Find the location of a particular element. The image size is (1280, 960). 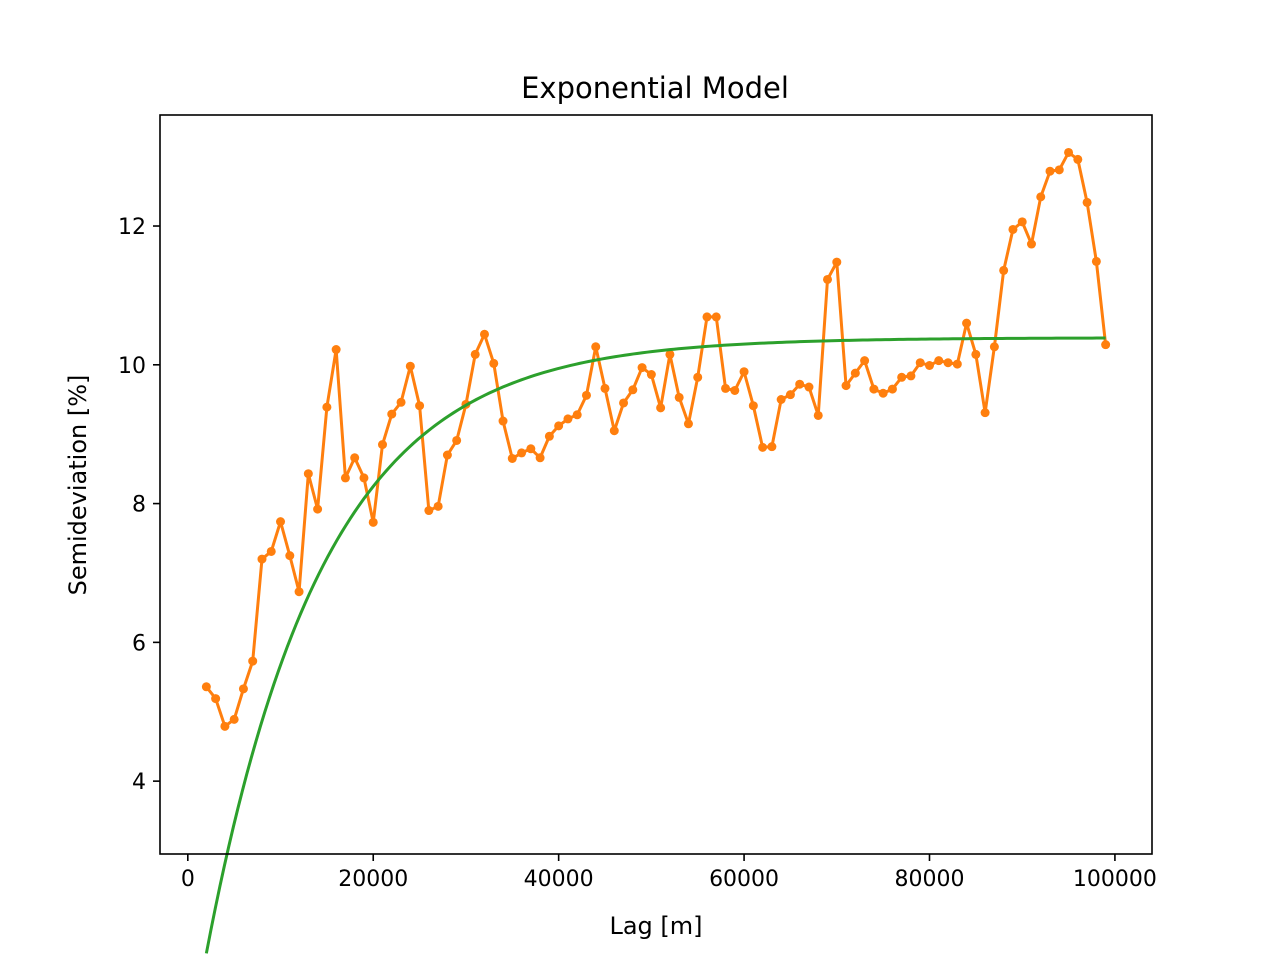

x-tick-label: 40000 is located at coordinates (559, 879).